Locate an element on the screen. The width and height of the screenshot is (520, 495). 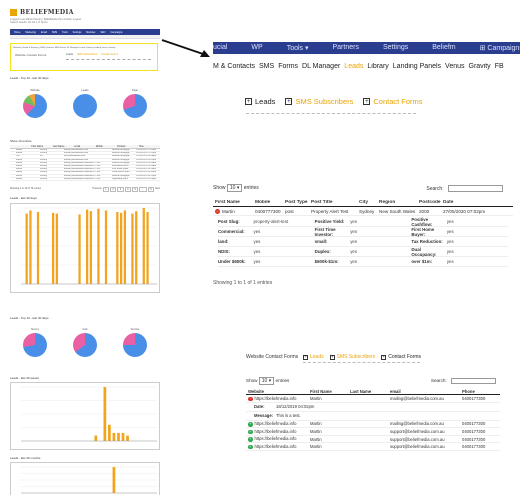
page-link: 3 is located at coordinates (120, 189).